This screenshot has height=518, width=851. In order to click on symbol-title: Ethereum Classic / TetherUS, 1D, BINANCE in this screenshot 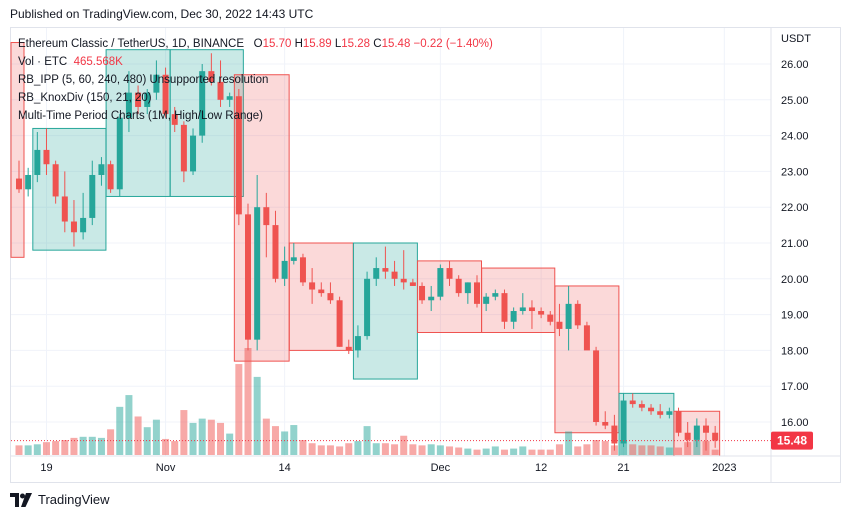, I will do `click(131, 44)`.